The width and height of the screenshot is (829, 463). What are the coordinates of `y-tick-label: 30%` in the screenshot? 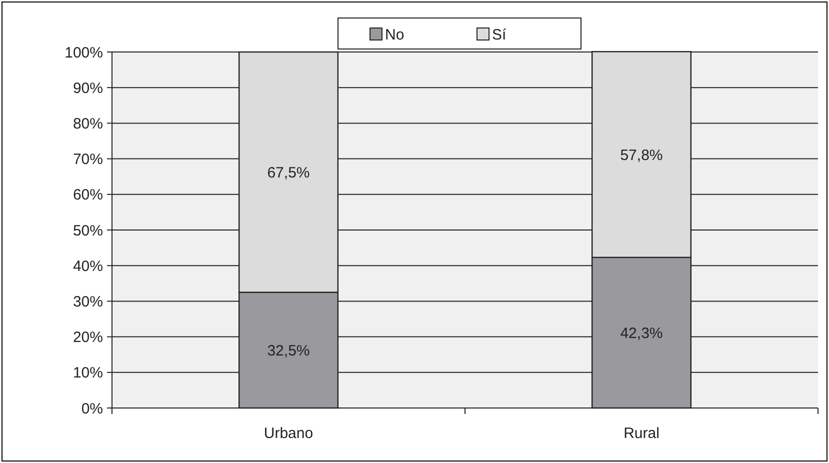 It's located at (87, 301).